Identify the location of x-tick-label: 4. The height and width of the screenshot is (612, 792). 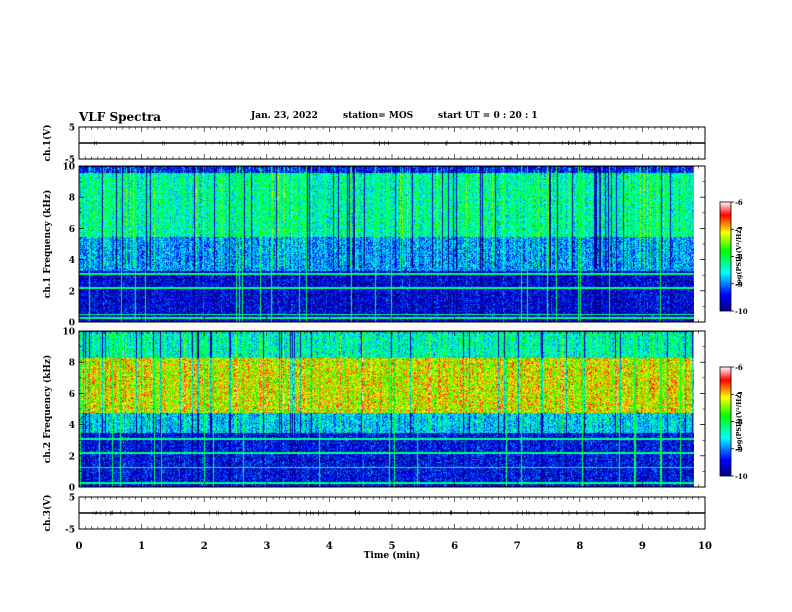
(329, 546).